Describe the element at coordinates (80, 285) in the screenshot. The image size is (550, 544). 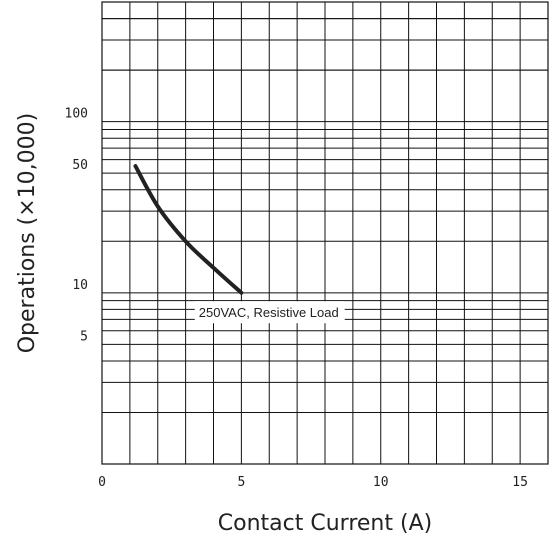
I see `y-tick-label: 10` at that location.